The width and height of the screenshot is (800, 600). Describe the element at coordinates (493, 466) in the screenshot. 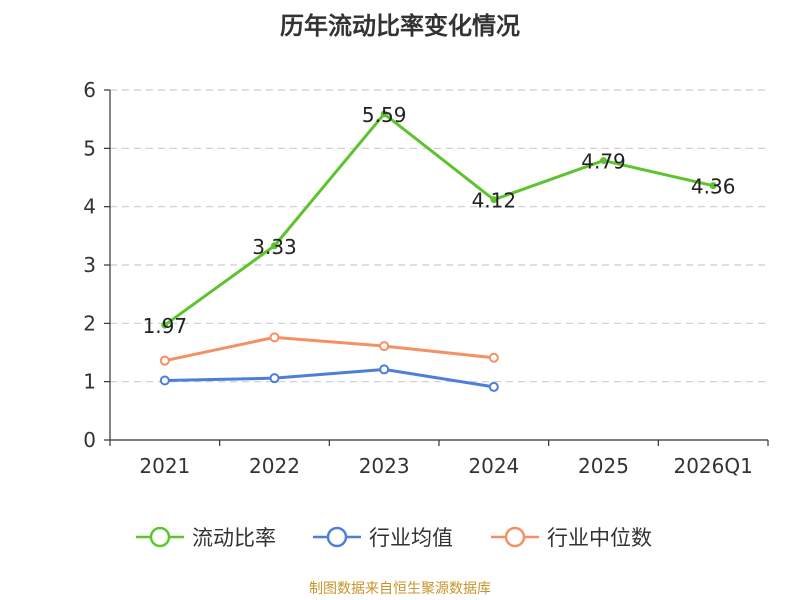

I see `x-tick-label: 2024` at that location.